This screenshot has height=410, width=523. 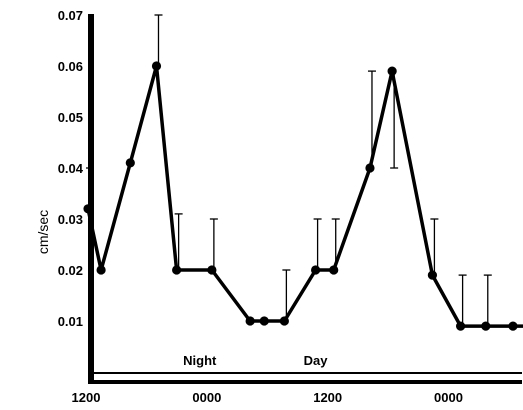 I want to click on y-tick-label: 0.01, so click(x=70, y=321).